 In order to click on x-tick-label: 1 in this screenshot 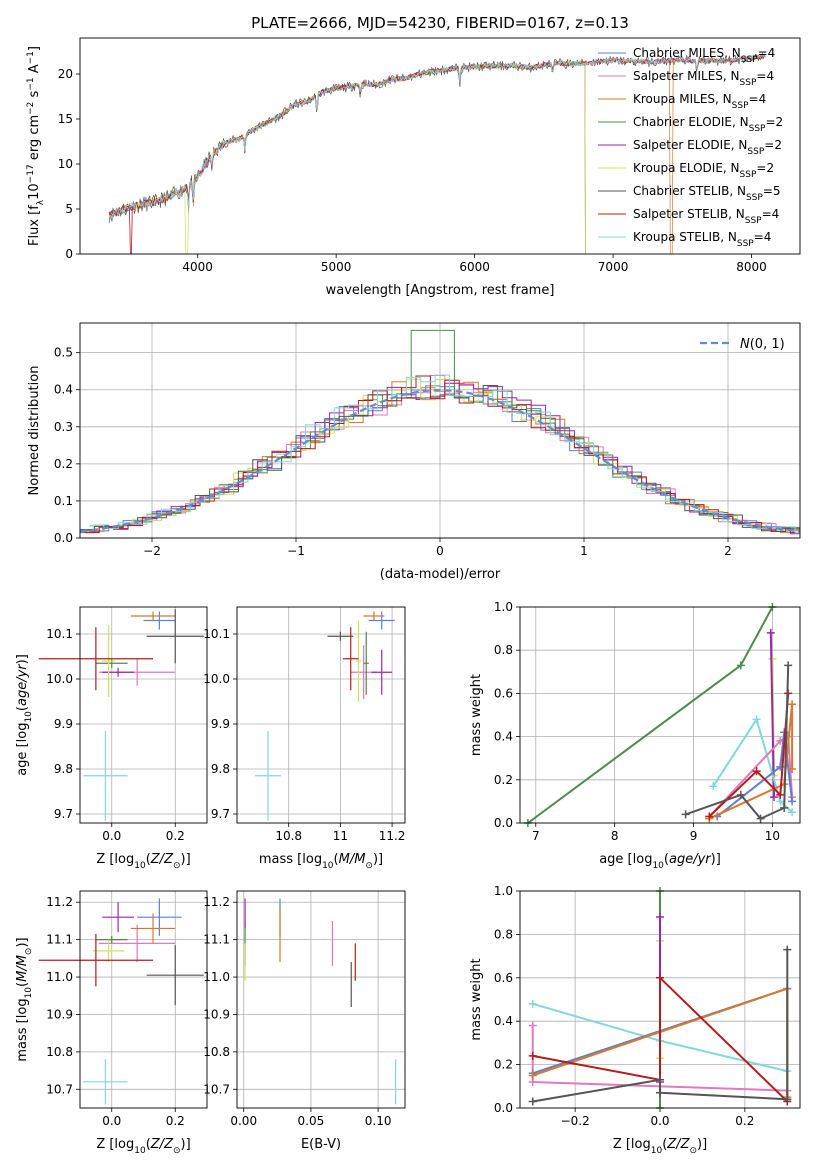, I will do `click(584, 551)`.